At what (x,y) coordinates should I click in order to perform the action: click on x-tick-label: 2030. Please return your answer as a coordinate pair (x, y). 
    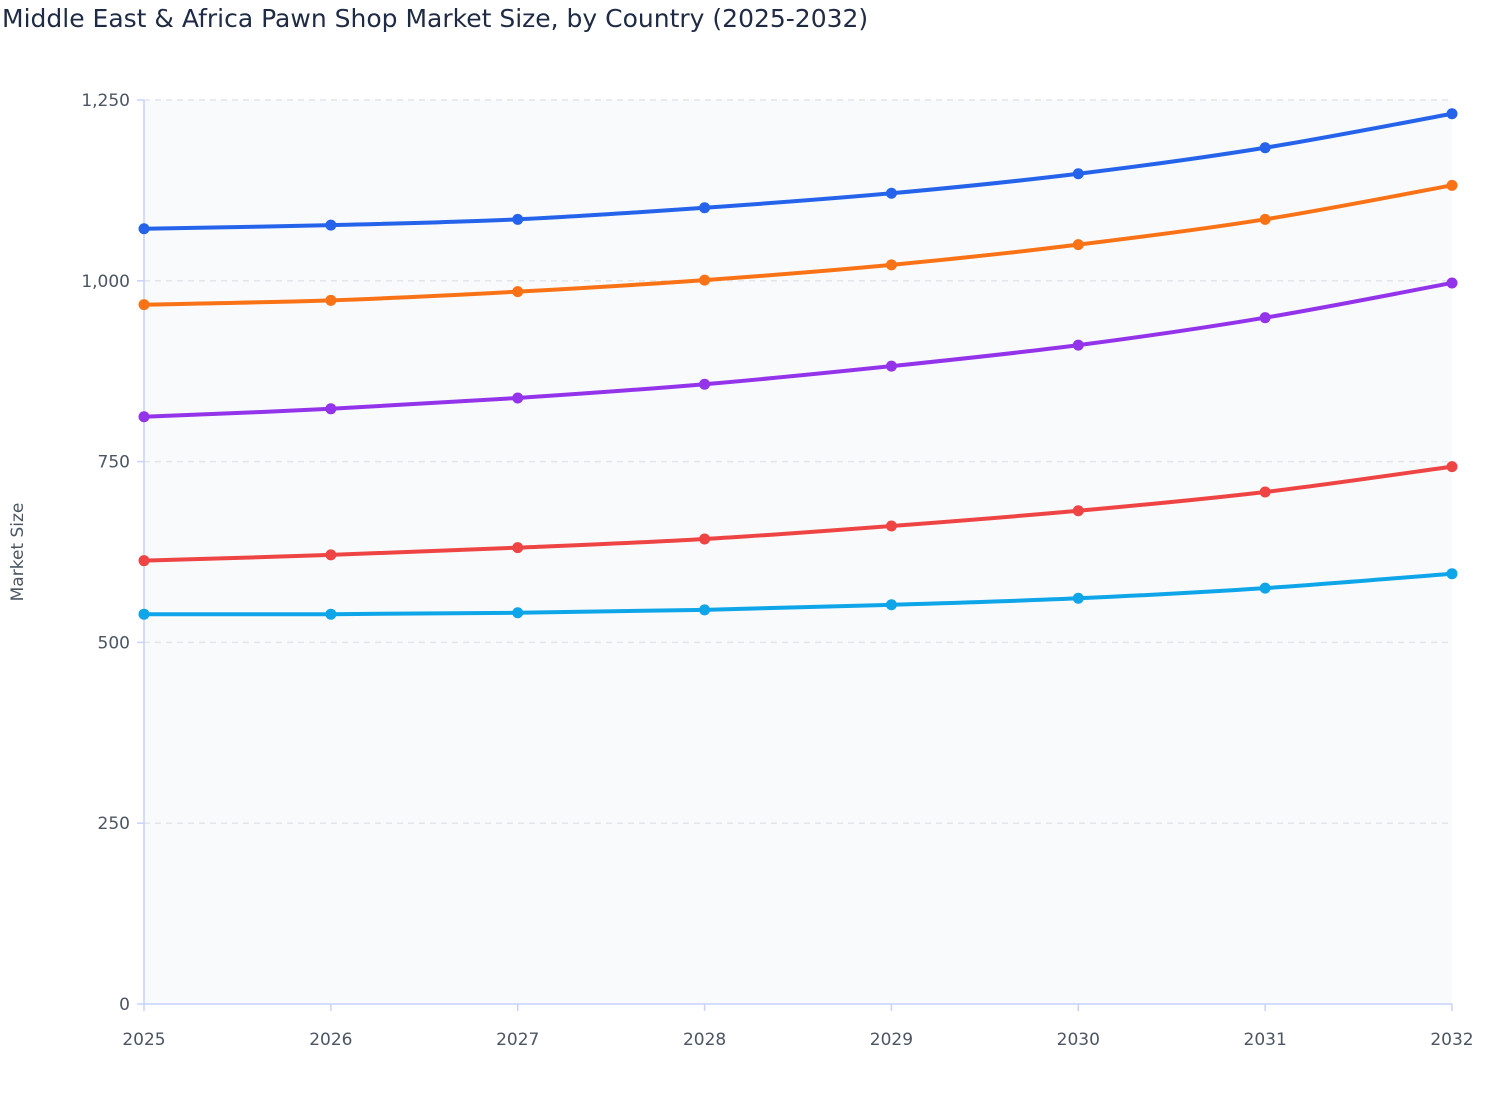
    Looking at the image, I should click on (1078, 1040).